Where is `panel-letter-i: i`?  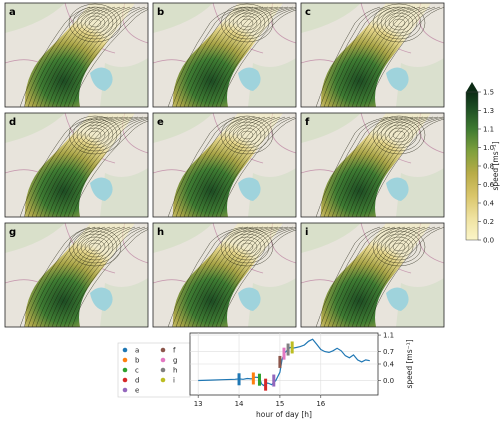 panel-letter-i: i is located at coordinates (306, 232).